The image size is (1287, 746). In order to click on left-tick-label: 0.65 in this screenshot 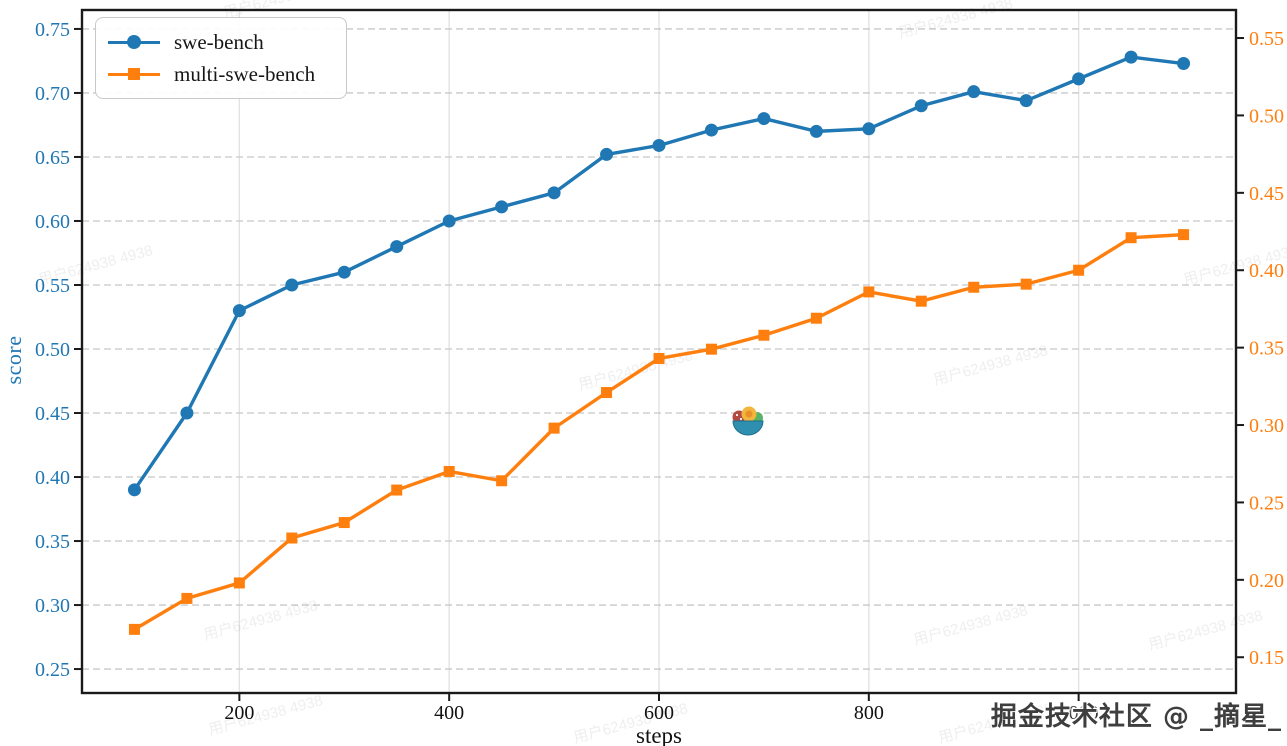, I will do `click(52, 158)`.